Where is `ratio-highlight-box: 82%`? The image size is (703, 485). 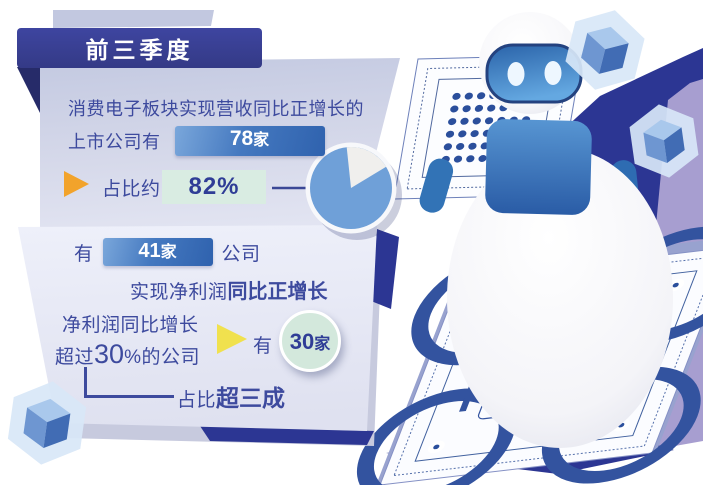
ratio-highlight-box: 82% is located at coordinates (214, 187).